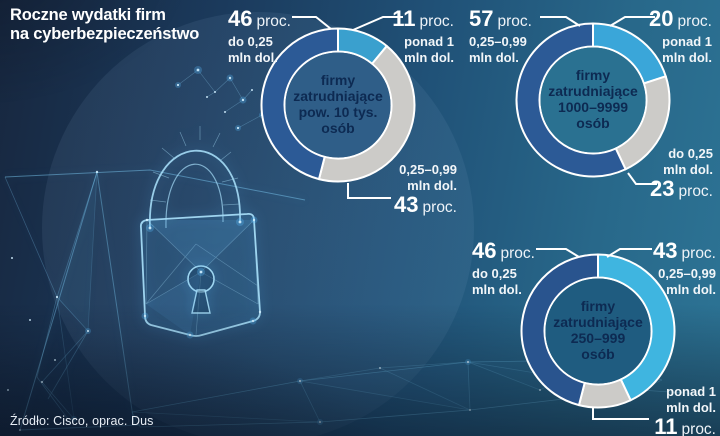 The height and width of the screenshot is (436, 720). What do you see at coordinates (685, 410) in the screenshot?
I see `callout-chart3-bottom: ponad 1 mln dol. 11 proc.` at bounding box center [685, 410].